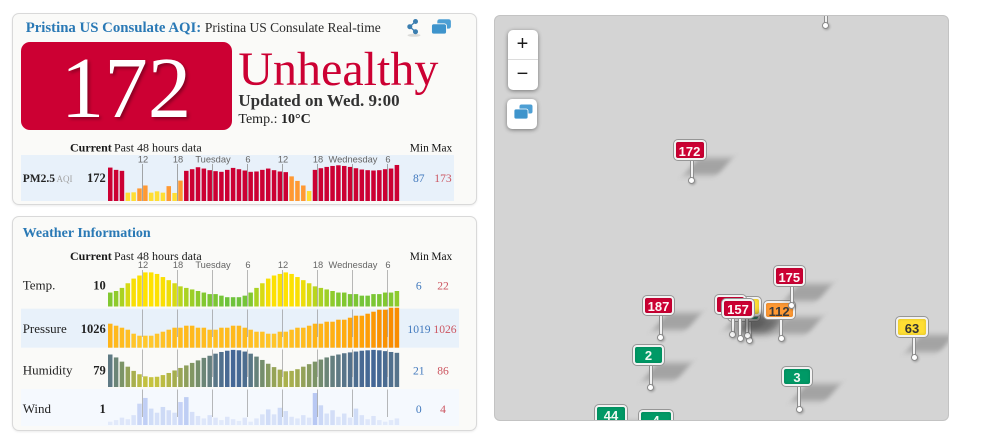 The width and height of the screenshot is (1000, 447). Describe the element at coordinates (37, 408) in the screenshot. I see `svg-text: Wind` at that location.